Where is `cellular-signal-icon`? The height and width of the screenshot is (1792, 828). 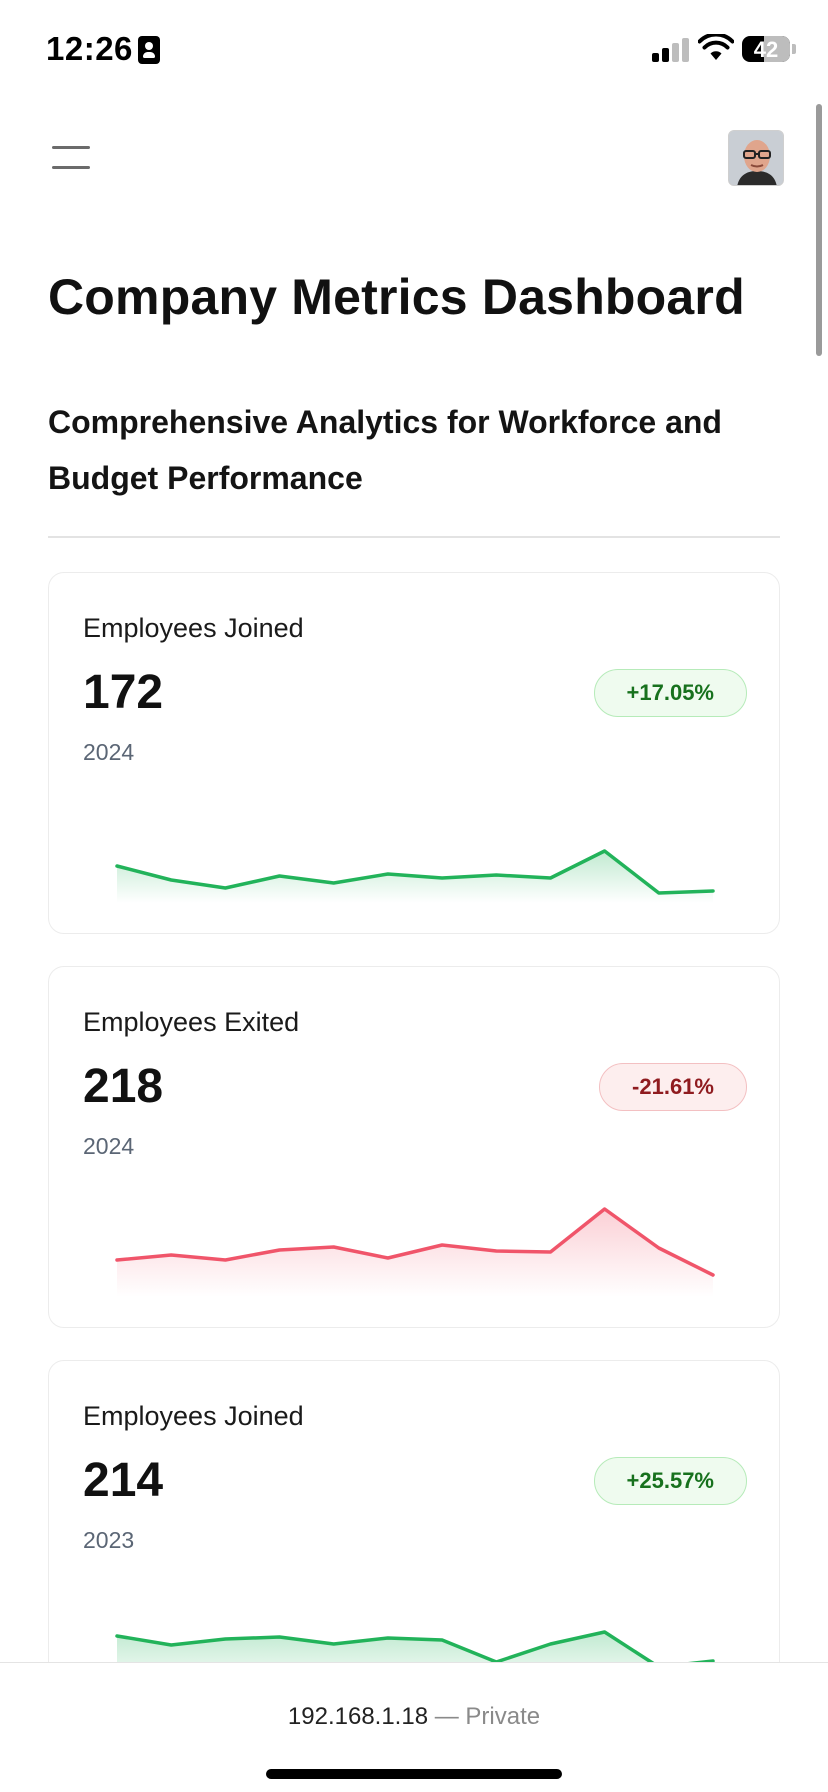 cellular-signal-icon is located at coordinates (671, 50).